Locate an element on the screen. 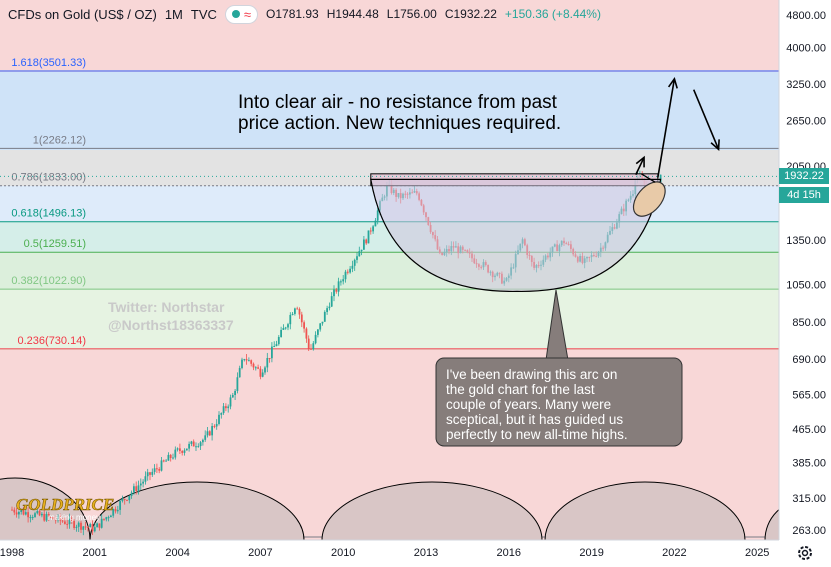  price-tick-label: 315.00 is located at coordinates (809, 499).